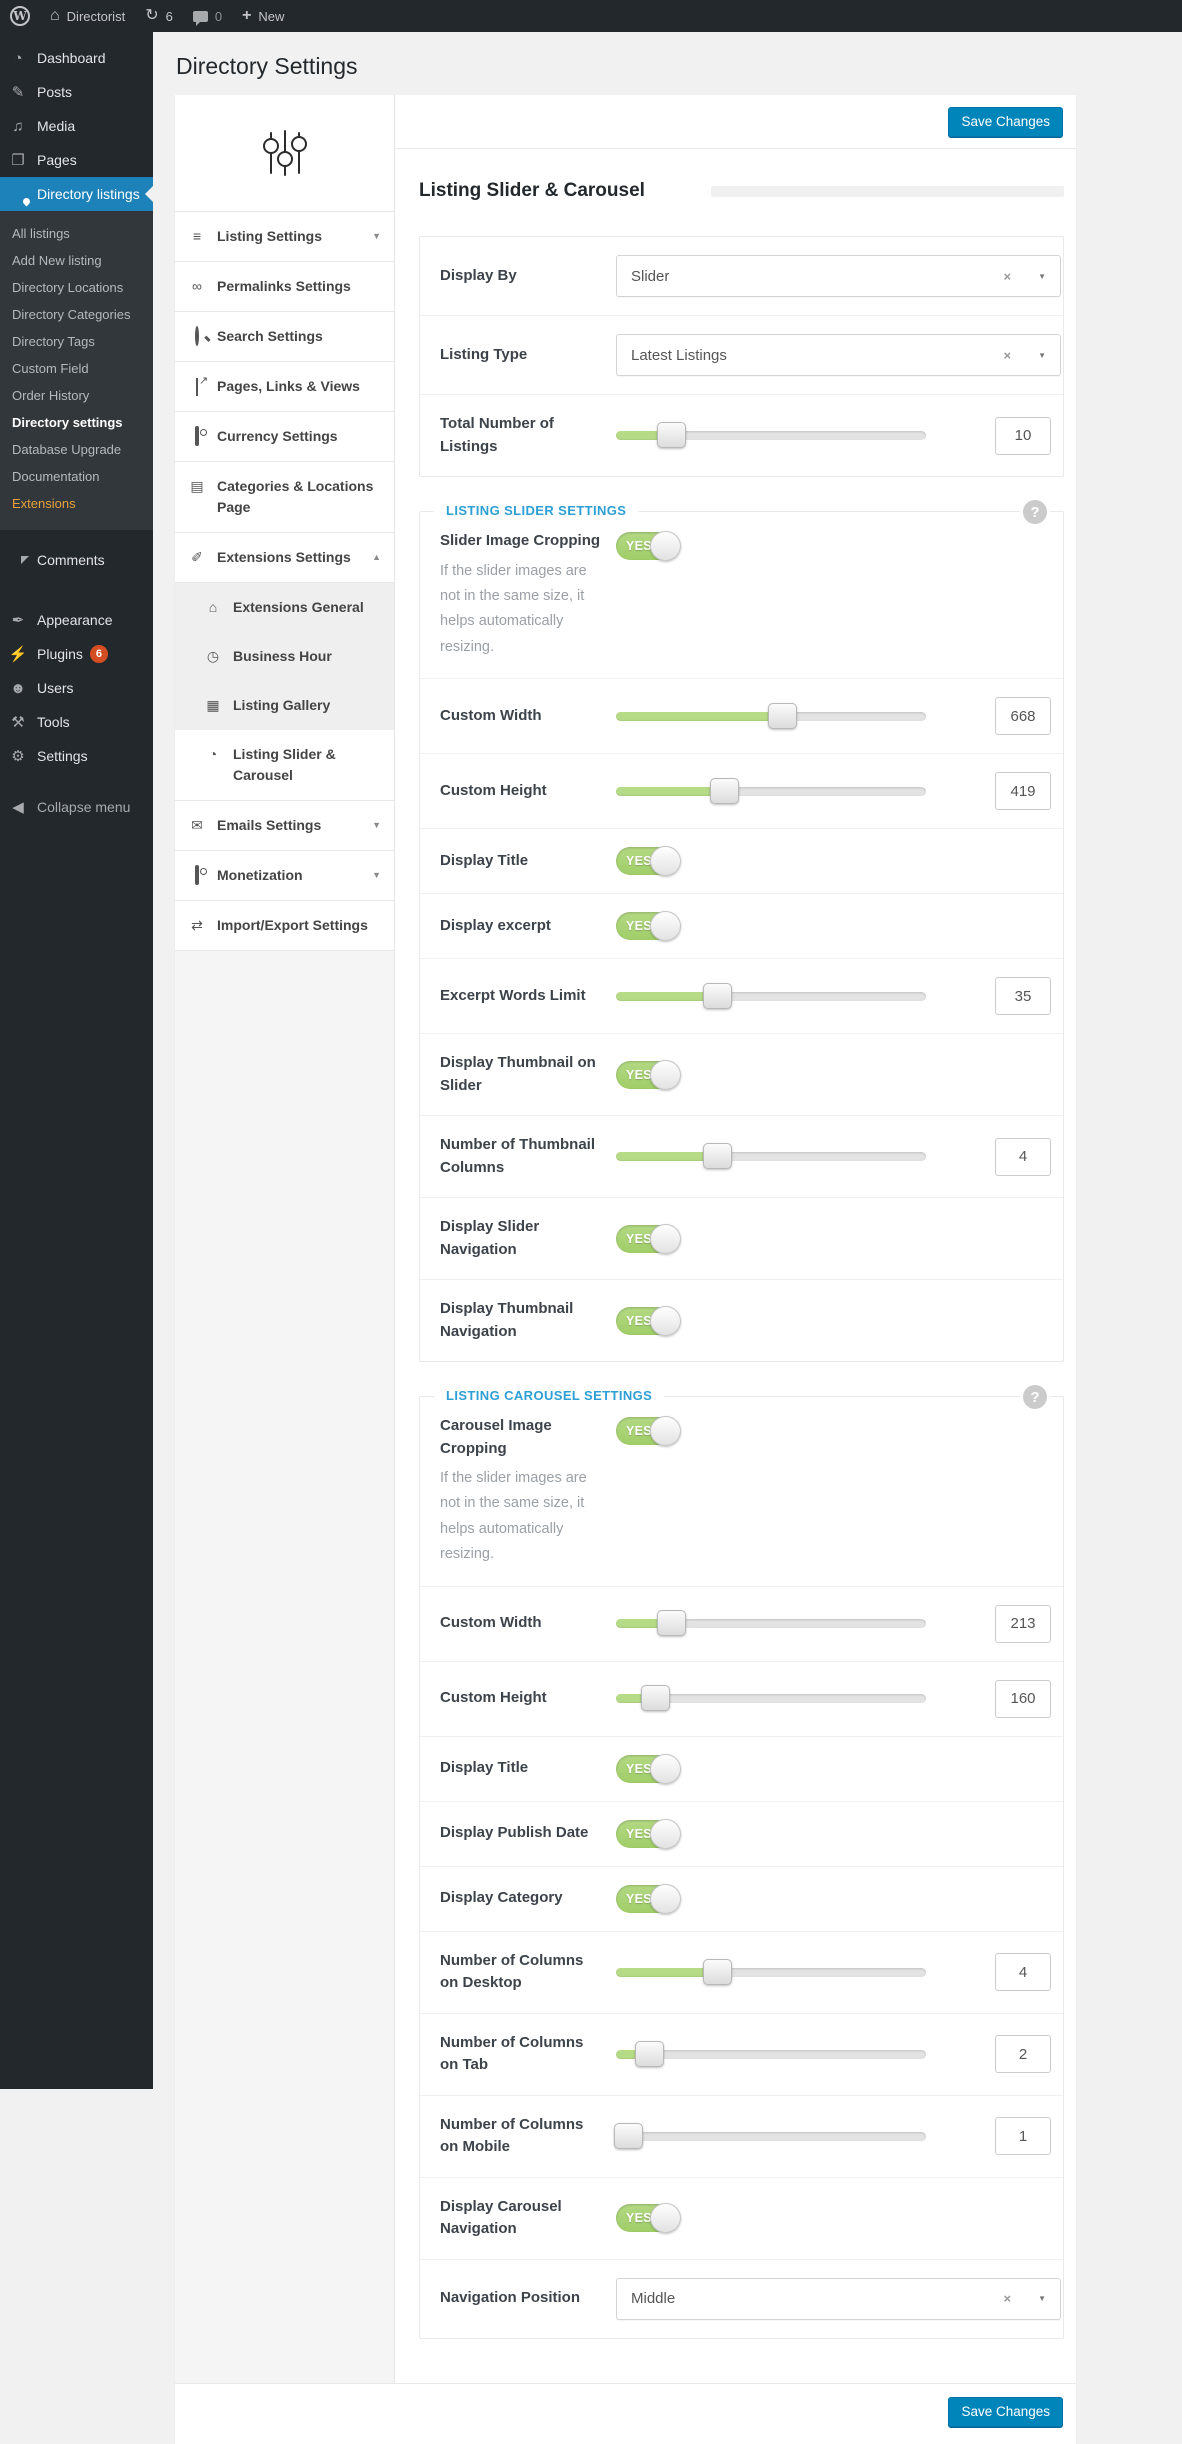 This screenshot has height=2444, width=1182. What do you see at coordinates (771, 995) in the screenshot?
I see `excerpt-words-limit-slider` at bounding box center [771, 995].